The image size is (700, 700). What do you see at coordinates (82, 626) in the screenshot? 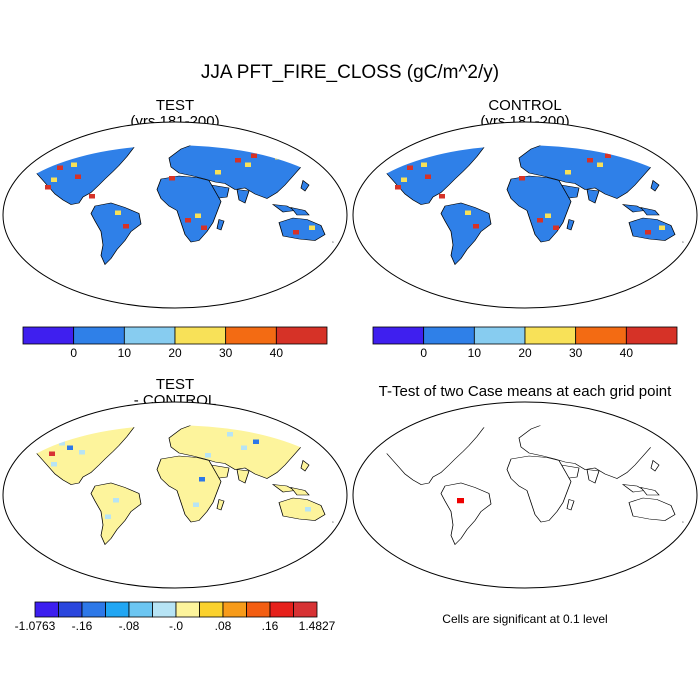
I see `colorbar-tick-label: -.16` at bounding box center [82, 626].